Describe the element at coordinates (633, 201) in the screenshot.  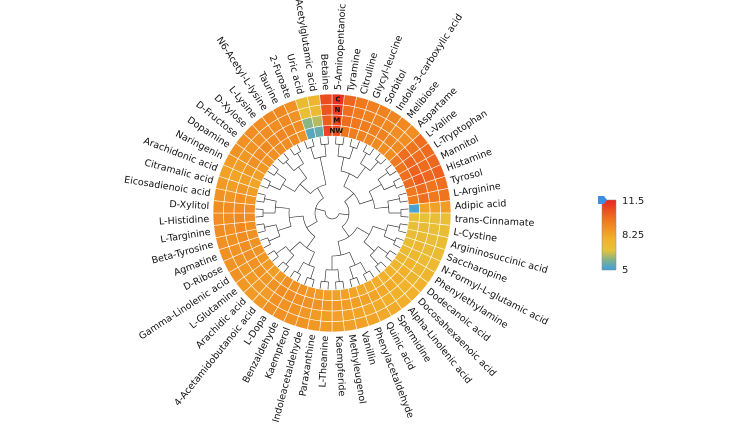
I see `color-scale-max-label: 11.5` at that location.